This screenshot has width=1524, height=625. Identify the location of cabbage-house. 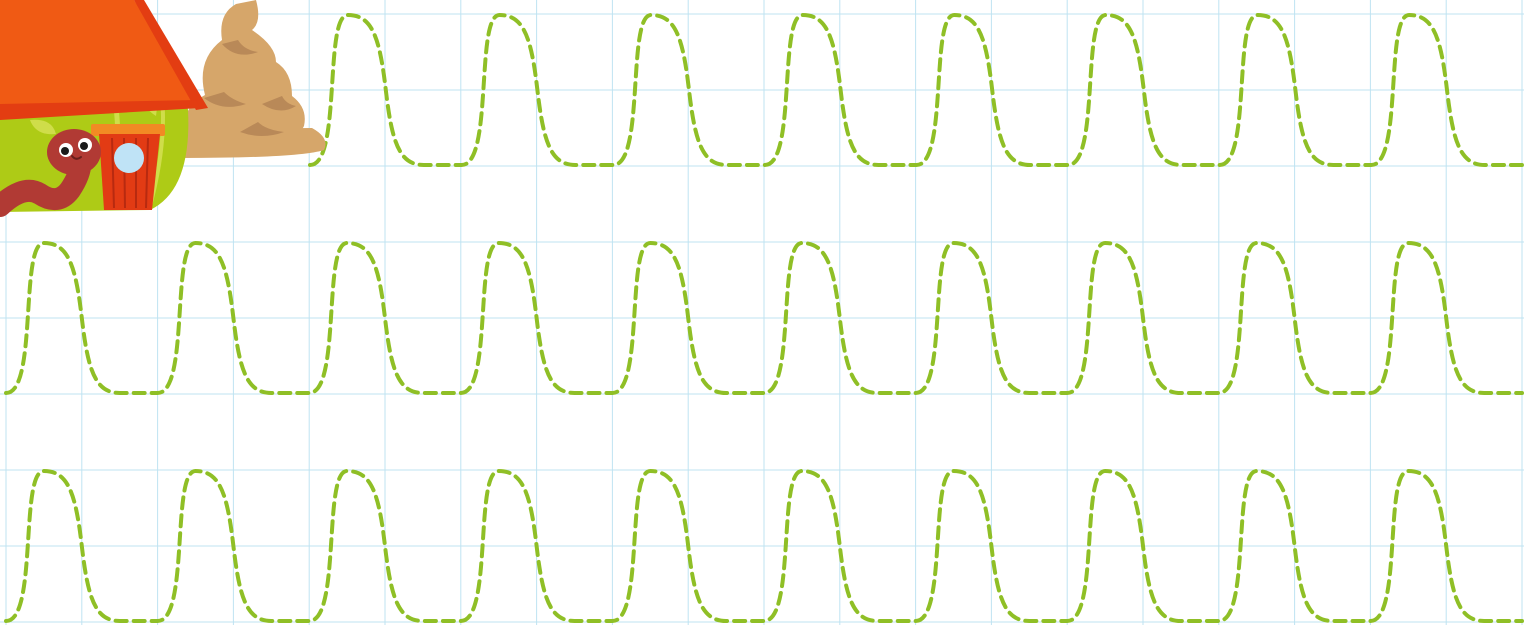
(104, 106).